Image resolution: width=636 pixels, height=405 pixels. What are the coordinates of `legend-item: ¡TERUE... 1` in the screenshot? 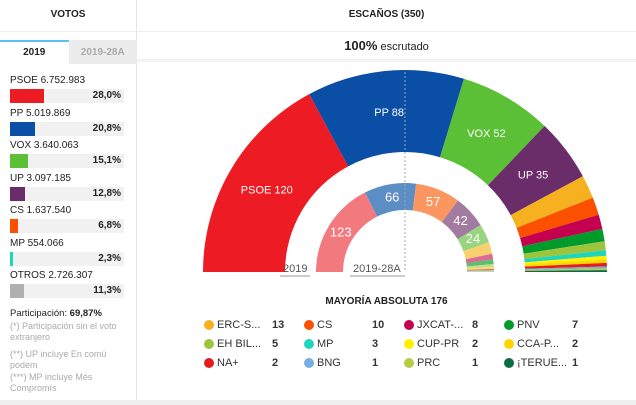 It's located at (541, 363).